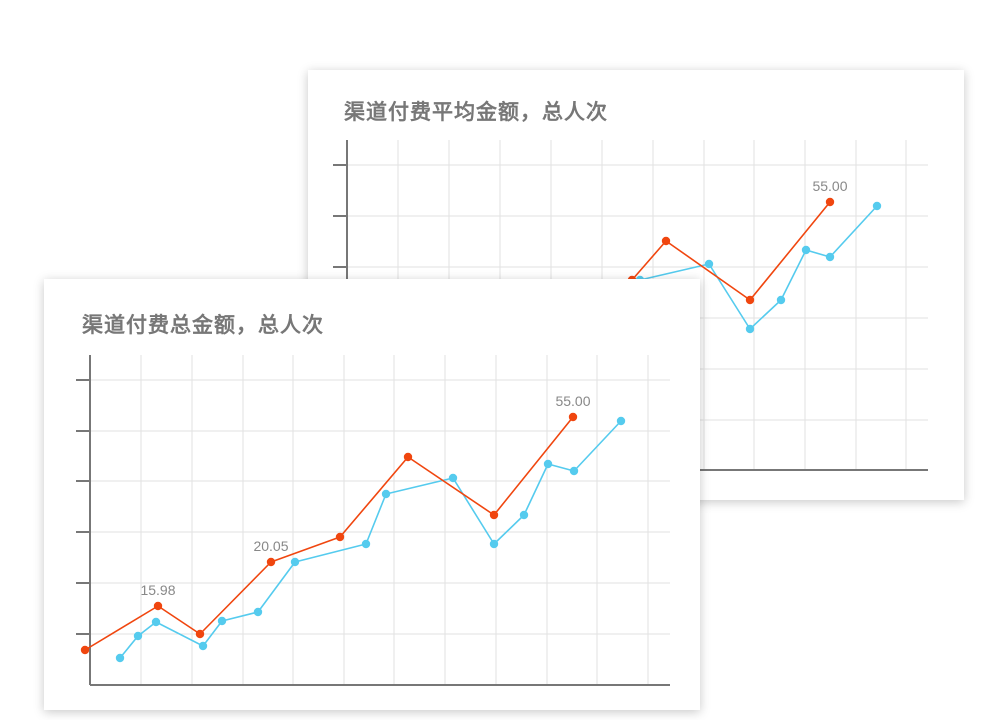 This screenshot has height=720, width=1000. I want to click on data-label: 15.98, so click(157, 590).